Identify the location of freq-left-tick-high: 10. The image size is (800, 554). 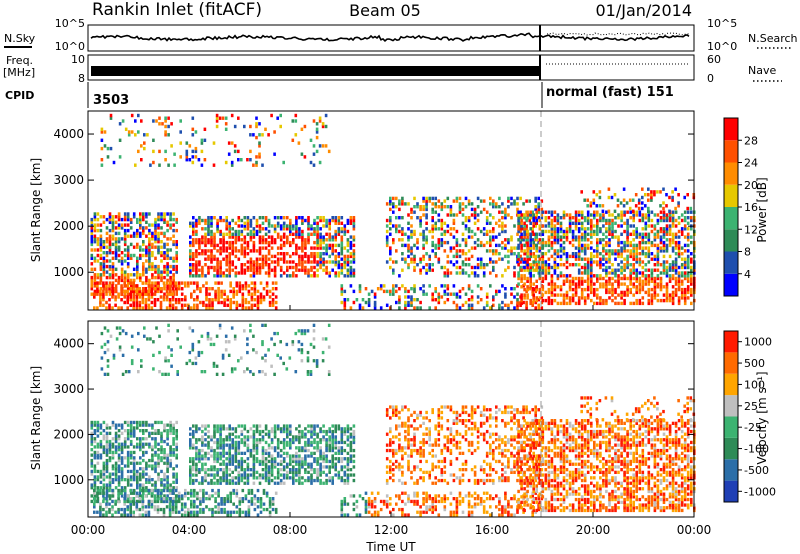
(78, 59).